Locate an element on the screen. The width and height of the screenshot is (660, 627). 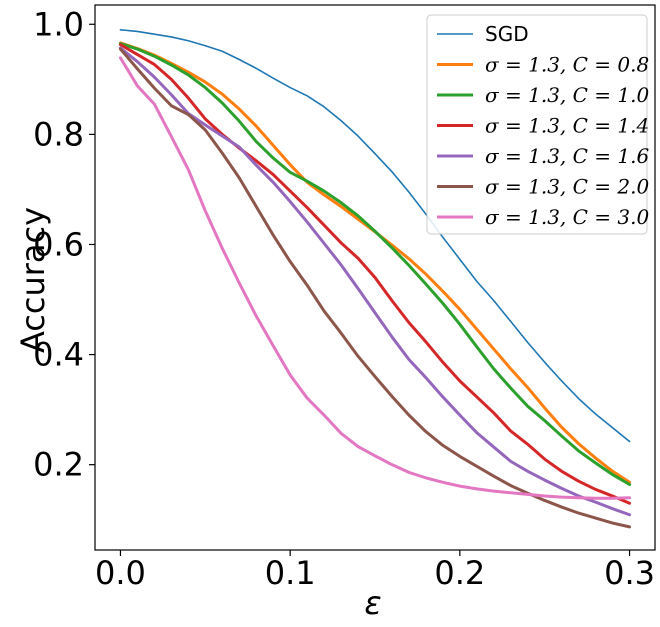
y-tick-label: 0.2 is located at coordinates (58, 465).